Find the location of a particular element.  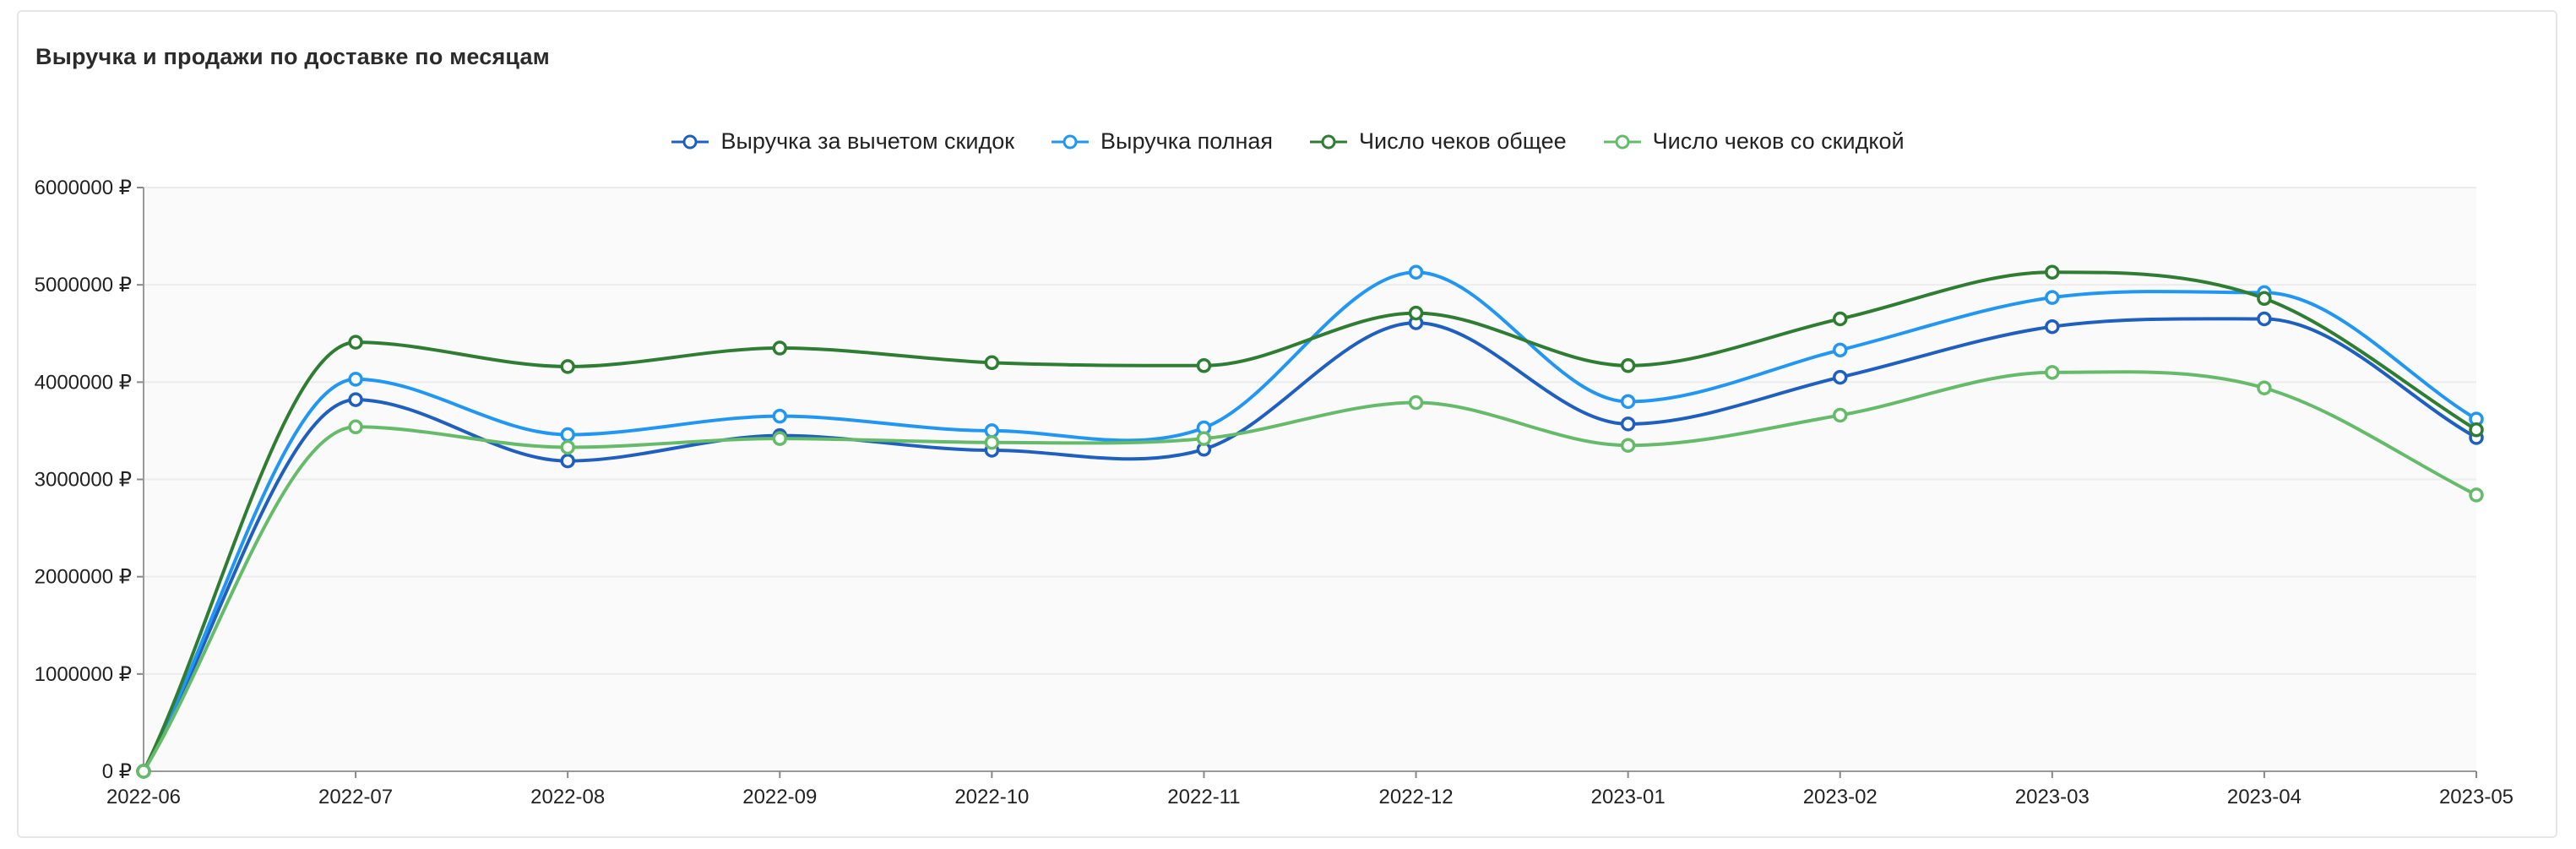

y-tick-label: 6000000 ₽ is located at coordinates (83, 188).